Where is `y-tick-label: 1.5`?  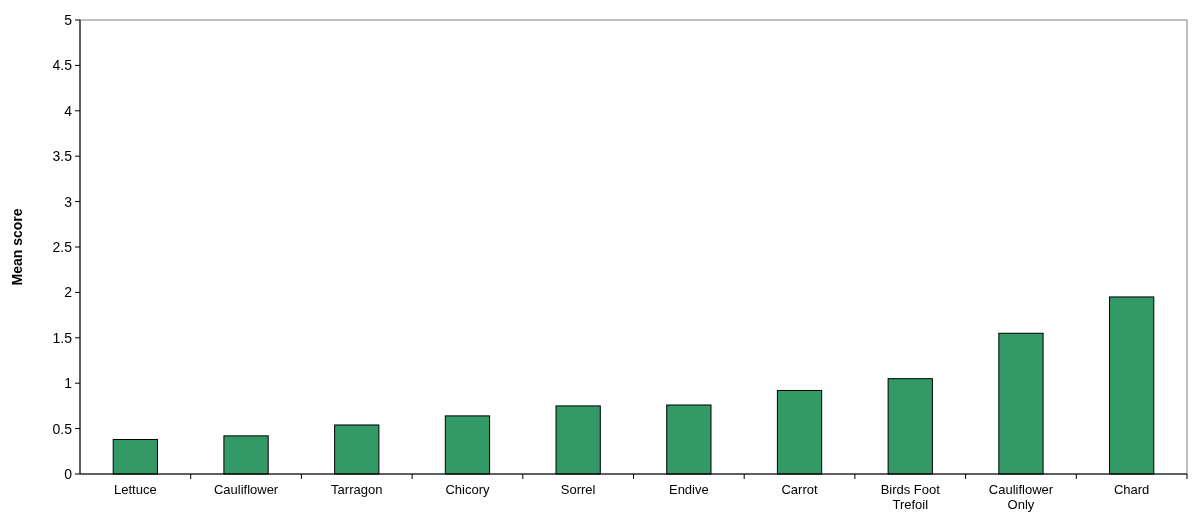
y-tick-label: 1.5 is located at coordinates (62, 337).